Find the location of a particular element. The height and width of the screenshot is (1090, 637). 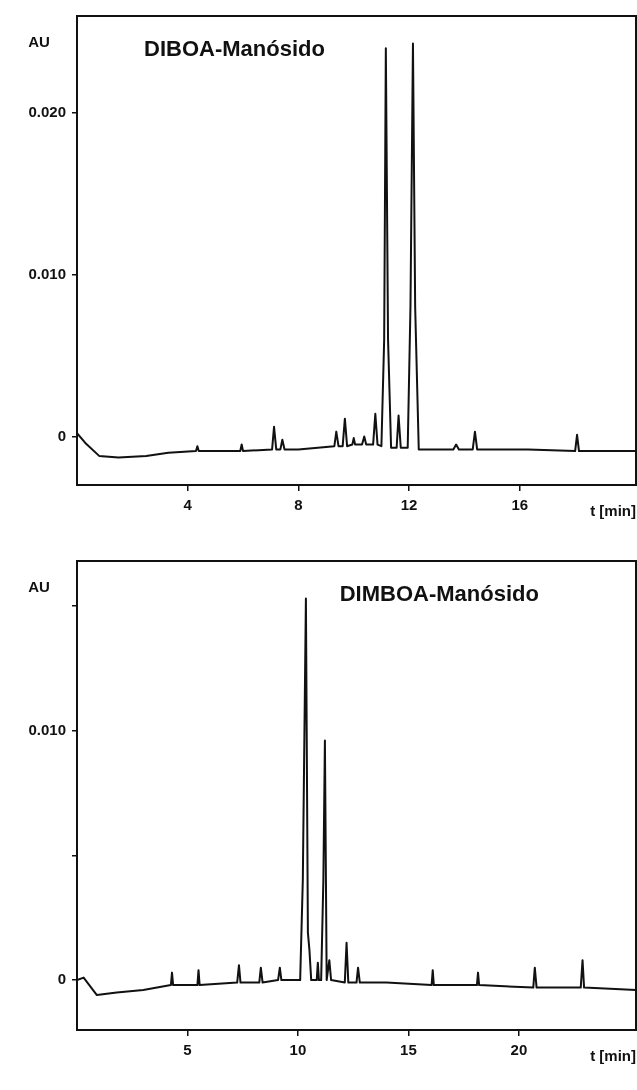

x-tick-label: 5 is located at coordinates (187, 1050).